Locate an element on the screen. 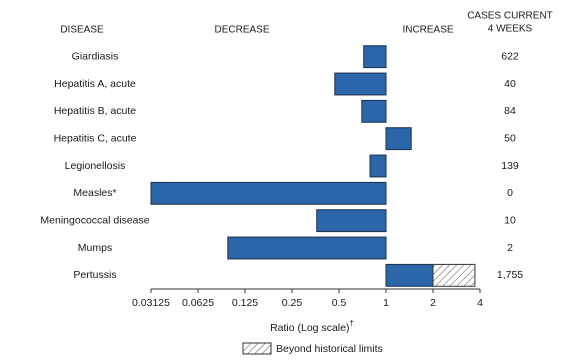 The width and height of the screenshot is (567, 361). category-label: Giardiasis is located at coordinates (95, 56).